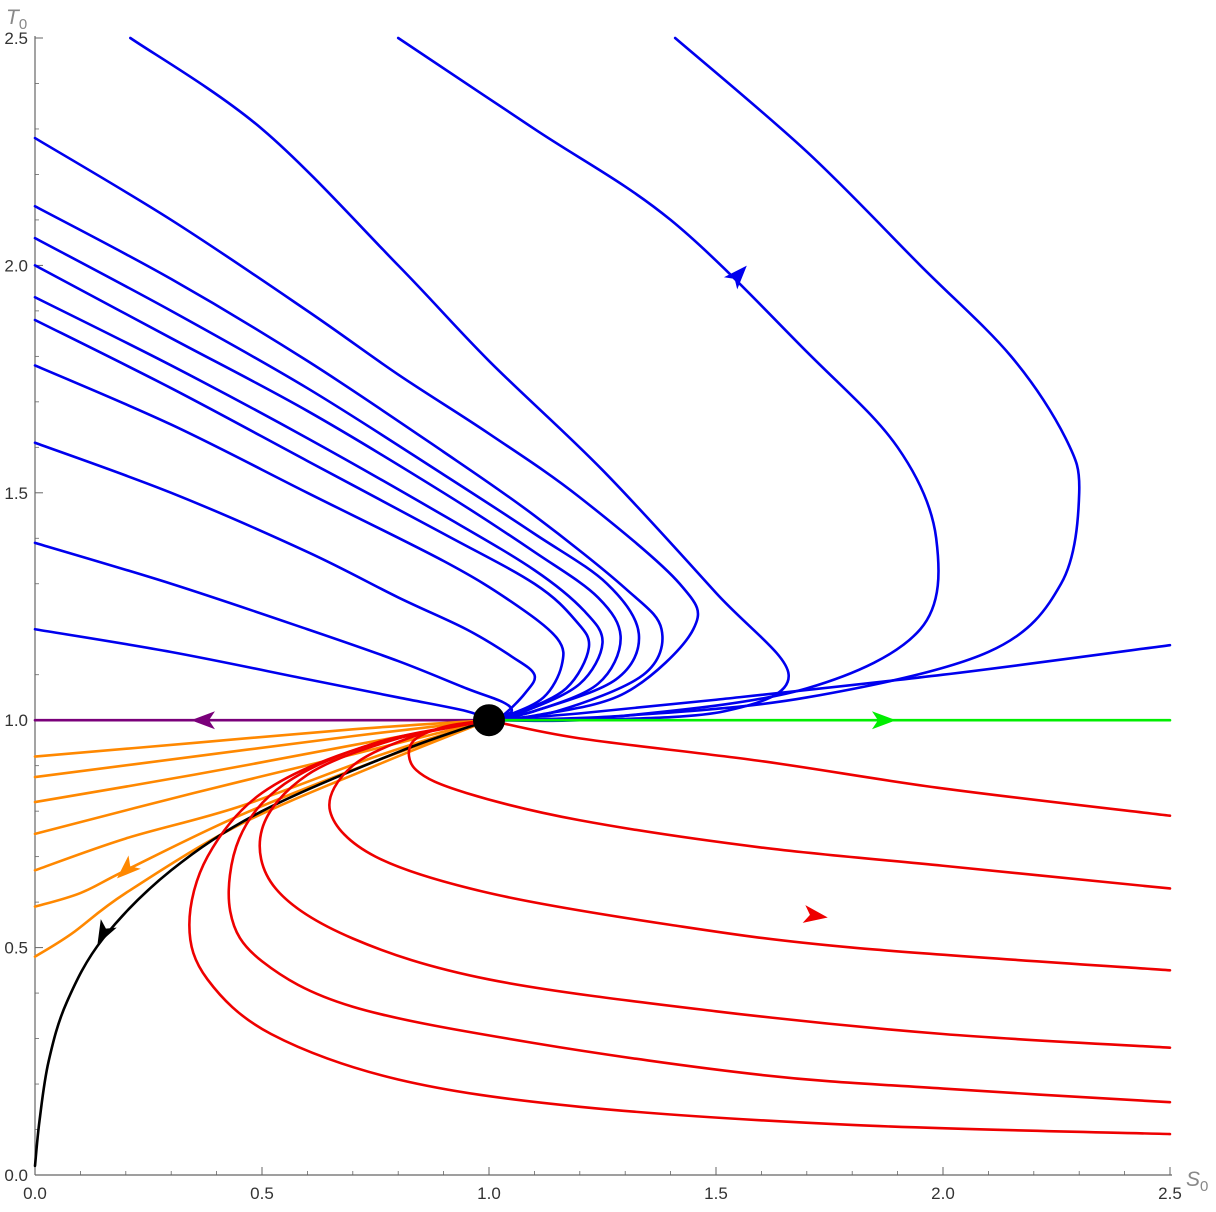 The width and height of the screenshot is (1216, 1212). What do you see at coordinates (16, 493) in the screenshot?
I see `y-tick-label: 1.5` at bounding box center [16, 493].